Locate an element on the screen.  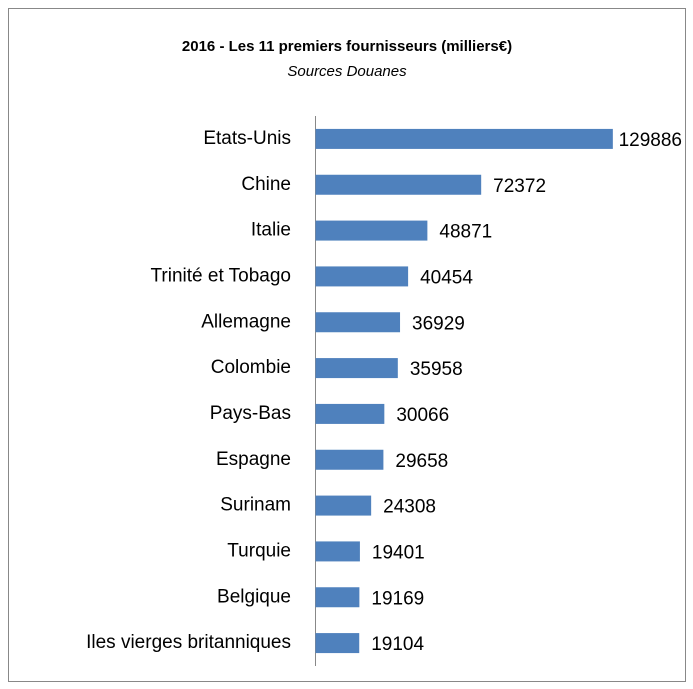
category-label: Belgique is located at coordinates (254, 596).